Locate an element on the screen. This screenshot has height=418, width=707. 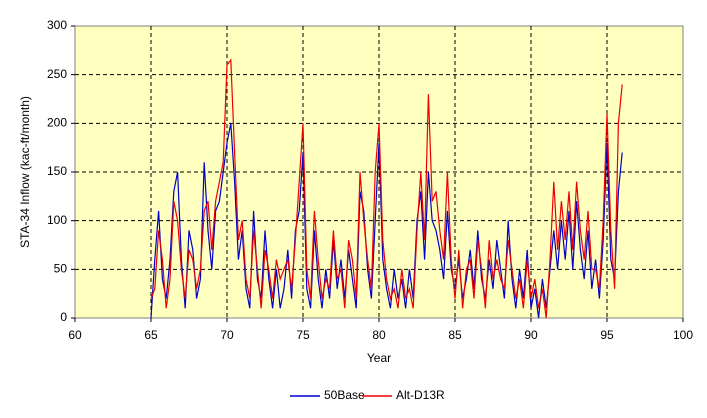
legend-label: 50Base is located at coordinates (344, 395).